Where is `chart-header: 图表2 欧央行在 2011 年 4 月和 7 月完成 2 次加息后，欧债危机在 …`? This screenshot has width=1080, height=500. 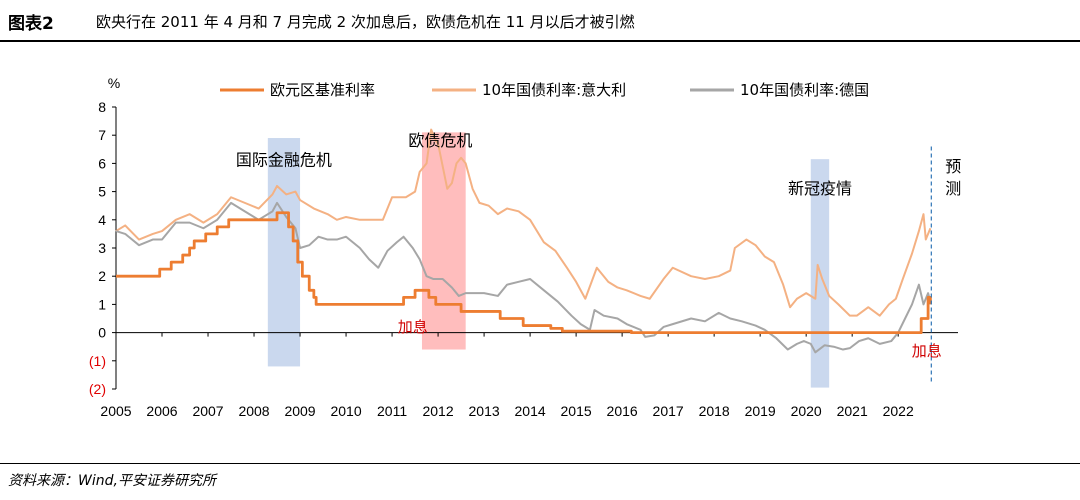
chart-header: 图表2 欧央行在 2011 年 4 月和 7 月完成 2 次加息后，欧债危机在 … is located at coordinates (540, 20).